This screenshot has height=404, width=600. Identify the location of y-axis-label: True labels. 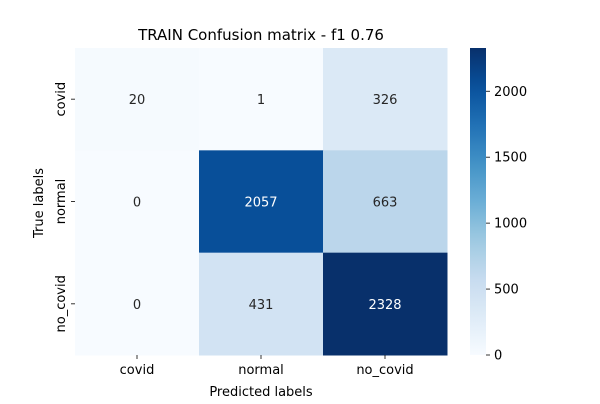
(39, 203).